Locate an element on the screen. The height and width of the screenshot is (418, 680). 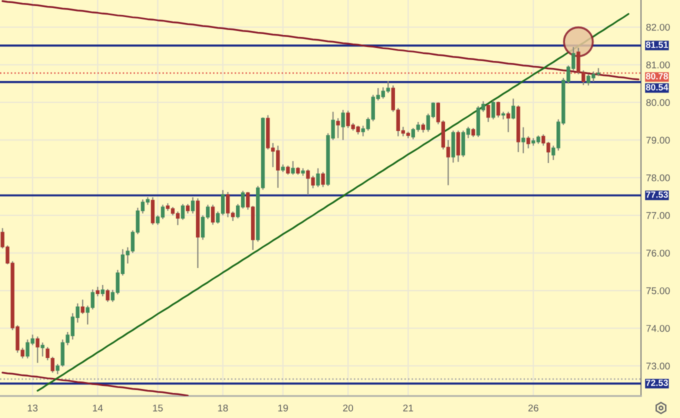
y-tick-label: 73.00 is located at coordinates (658, 366).